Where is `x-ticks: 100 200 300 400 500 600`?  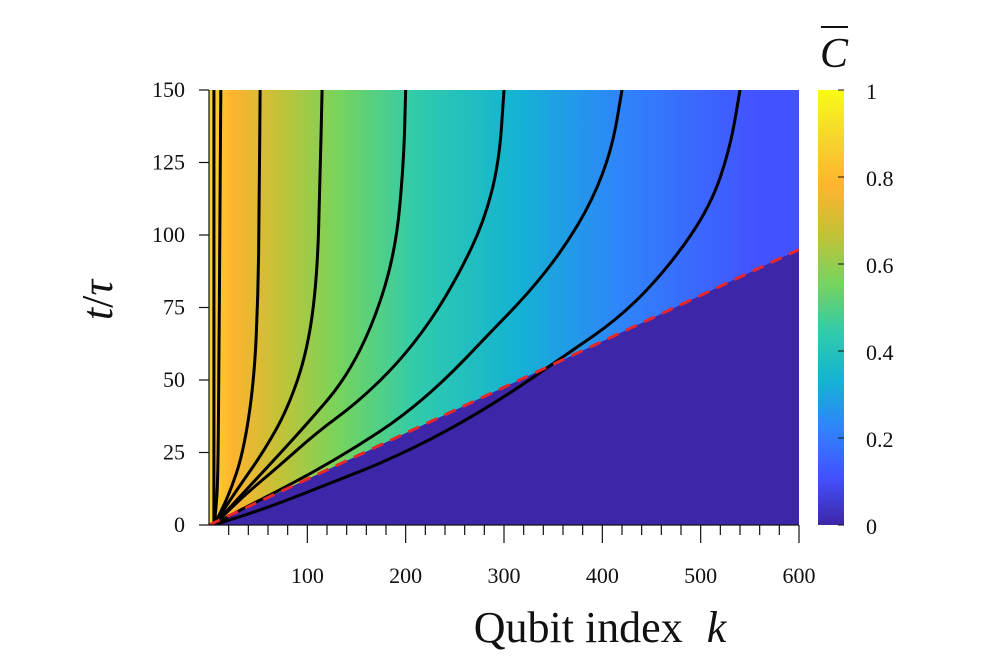 x-ticks: 100 200 300 400 500 600 is located at coordinates (522, 556).